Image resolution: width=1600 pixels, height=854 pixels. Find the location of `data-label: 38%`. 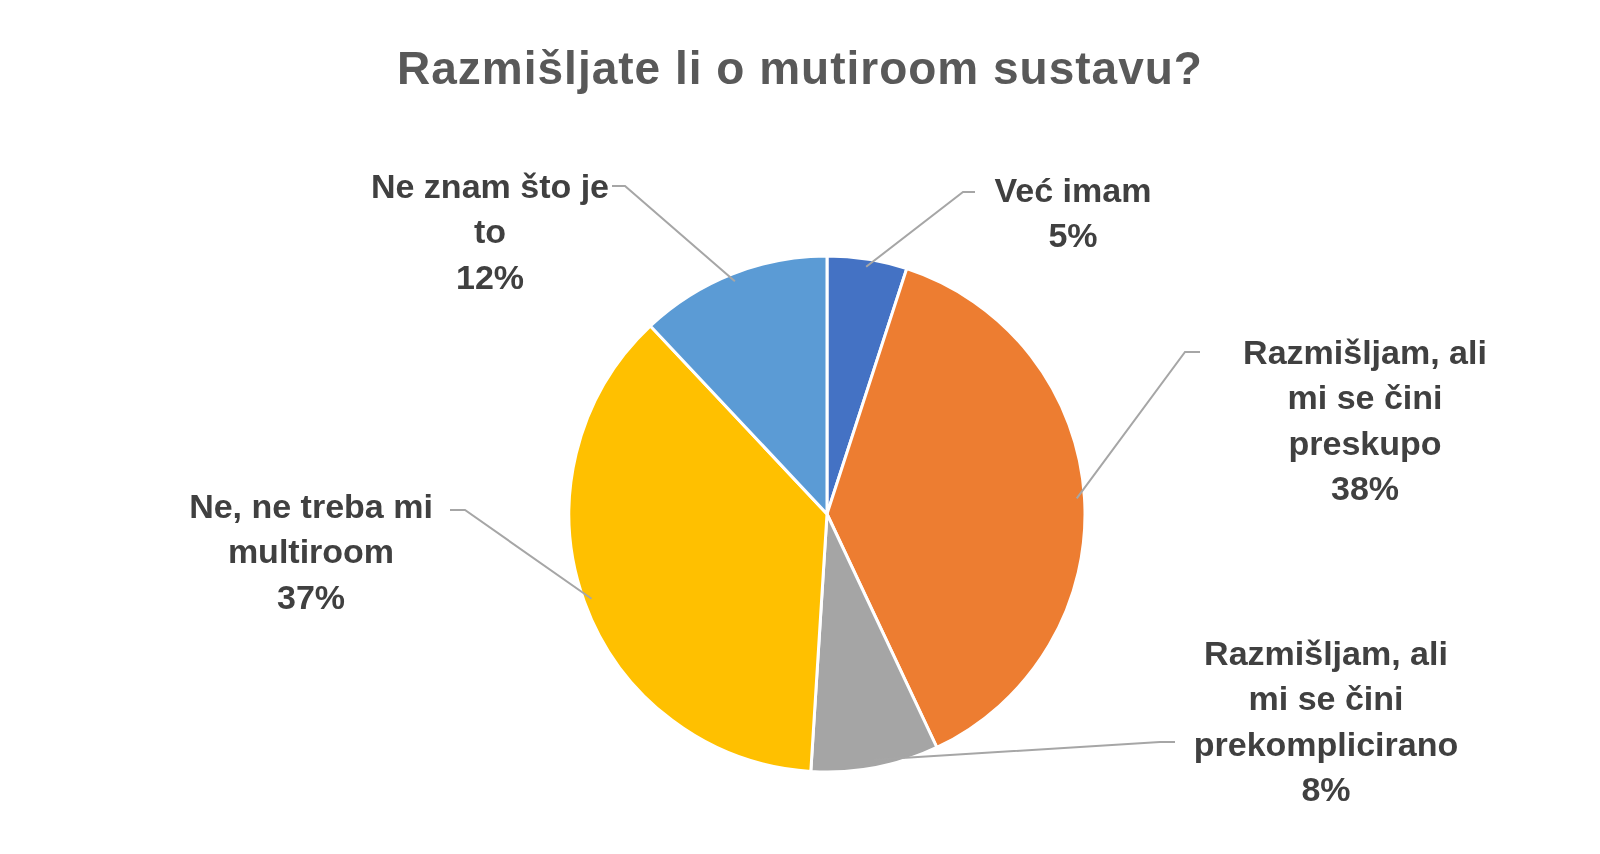

data-label: 38% is located at coordinates (1365, 488).